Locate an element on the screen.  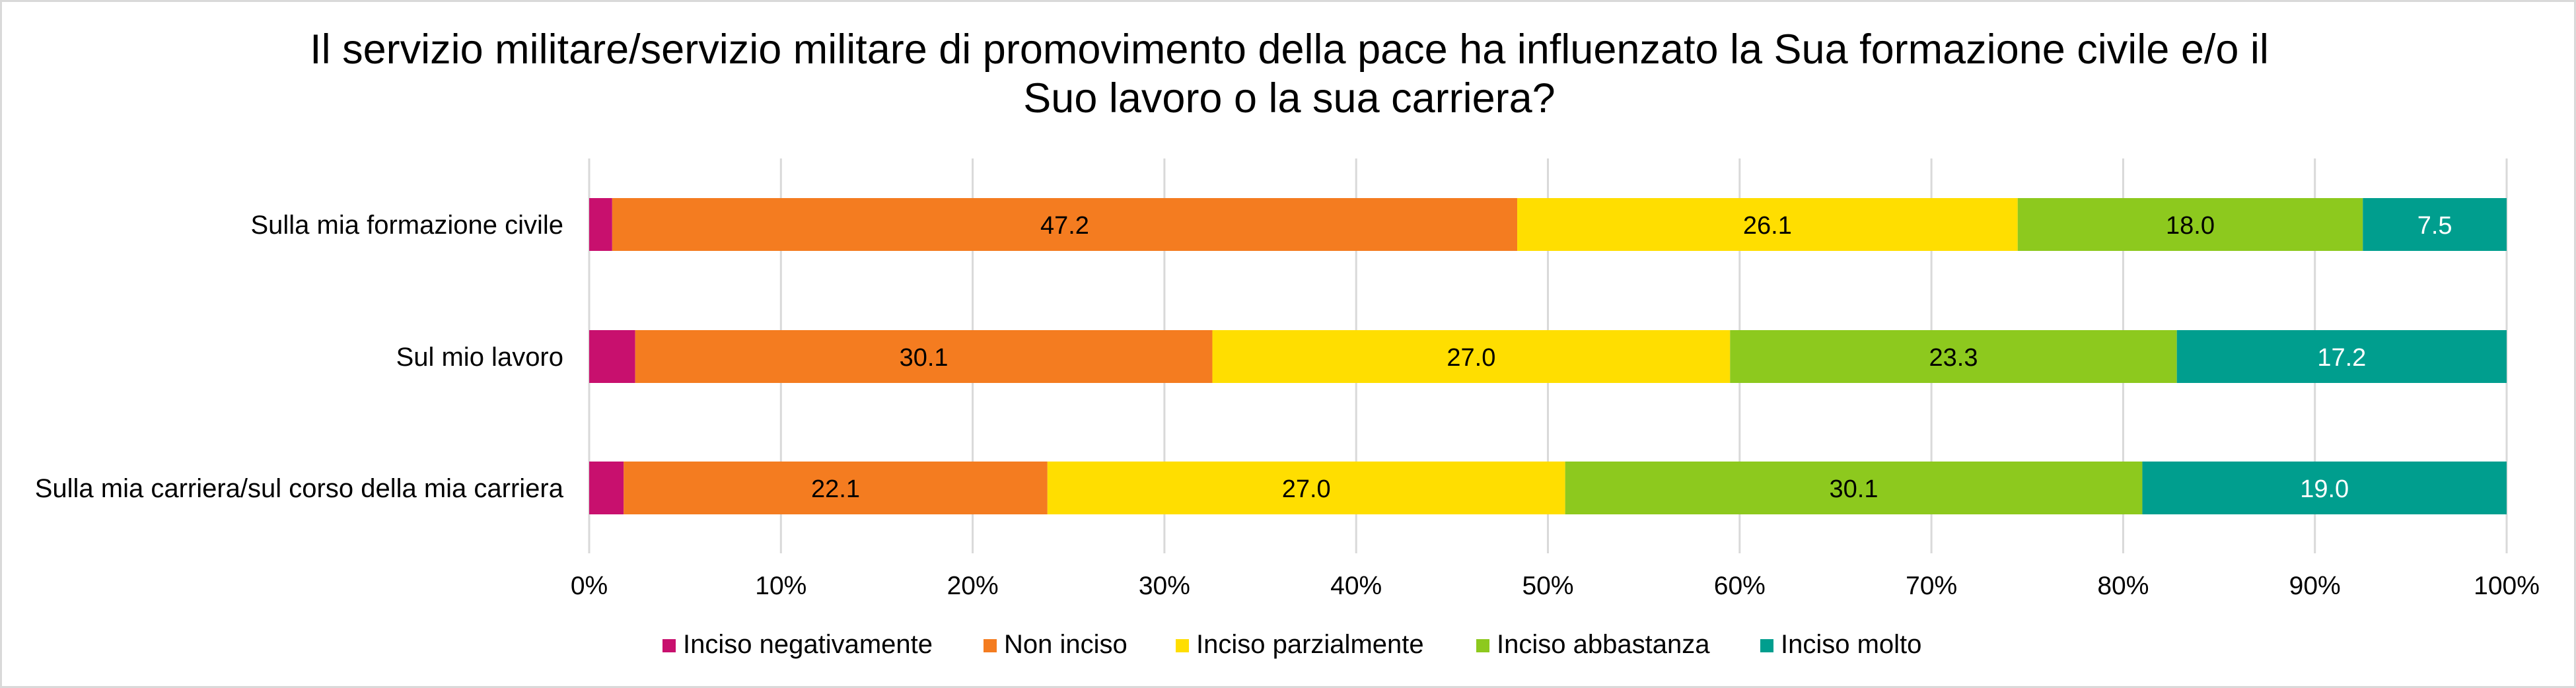
value-axis: 0% 10% 20% 30% 40% 50% 60% 70% 80% 90% 100% is located at coordinates (1556, 586).